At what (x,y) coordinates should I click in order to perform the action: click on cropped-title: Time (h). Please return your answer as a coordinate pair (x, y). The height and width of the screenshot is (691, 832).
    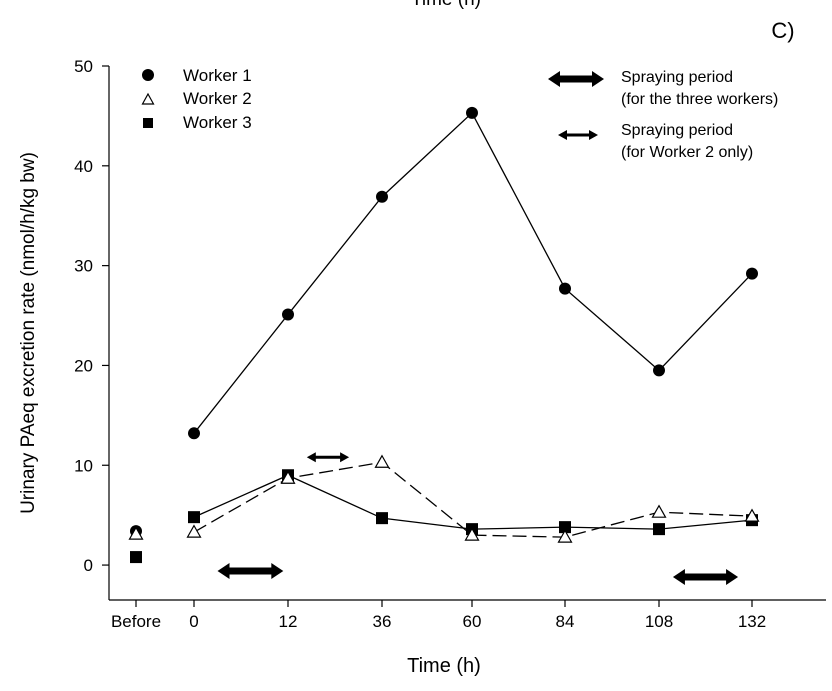
    Looking at the image, I should click on (446, 5).